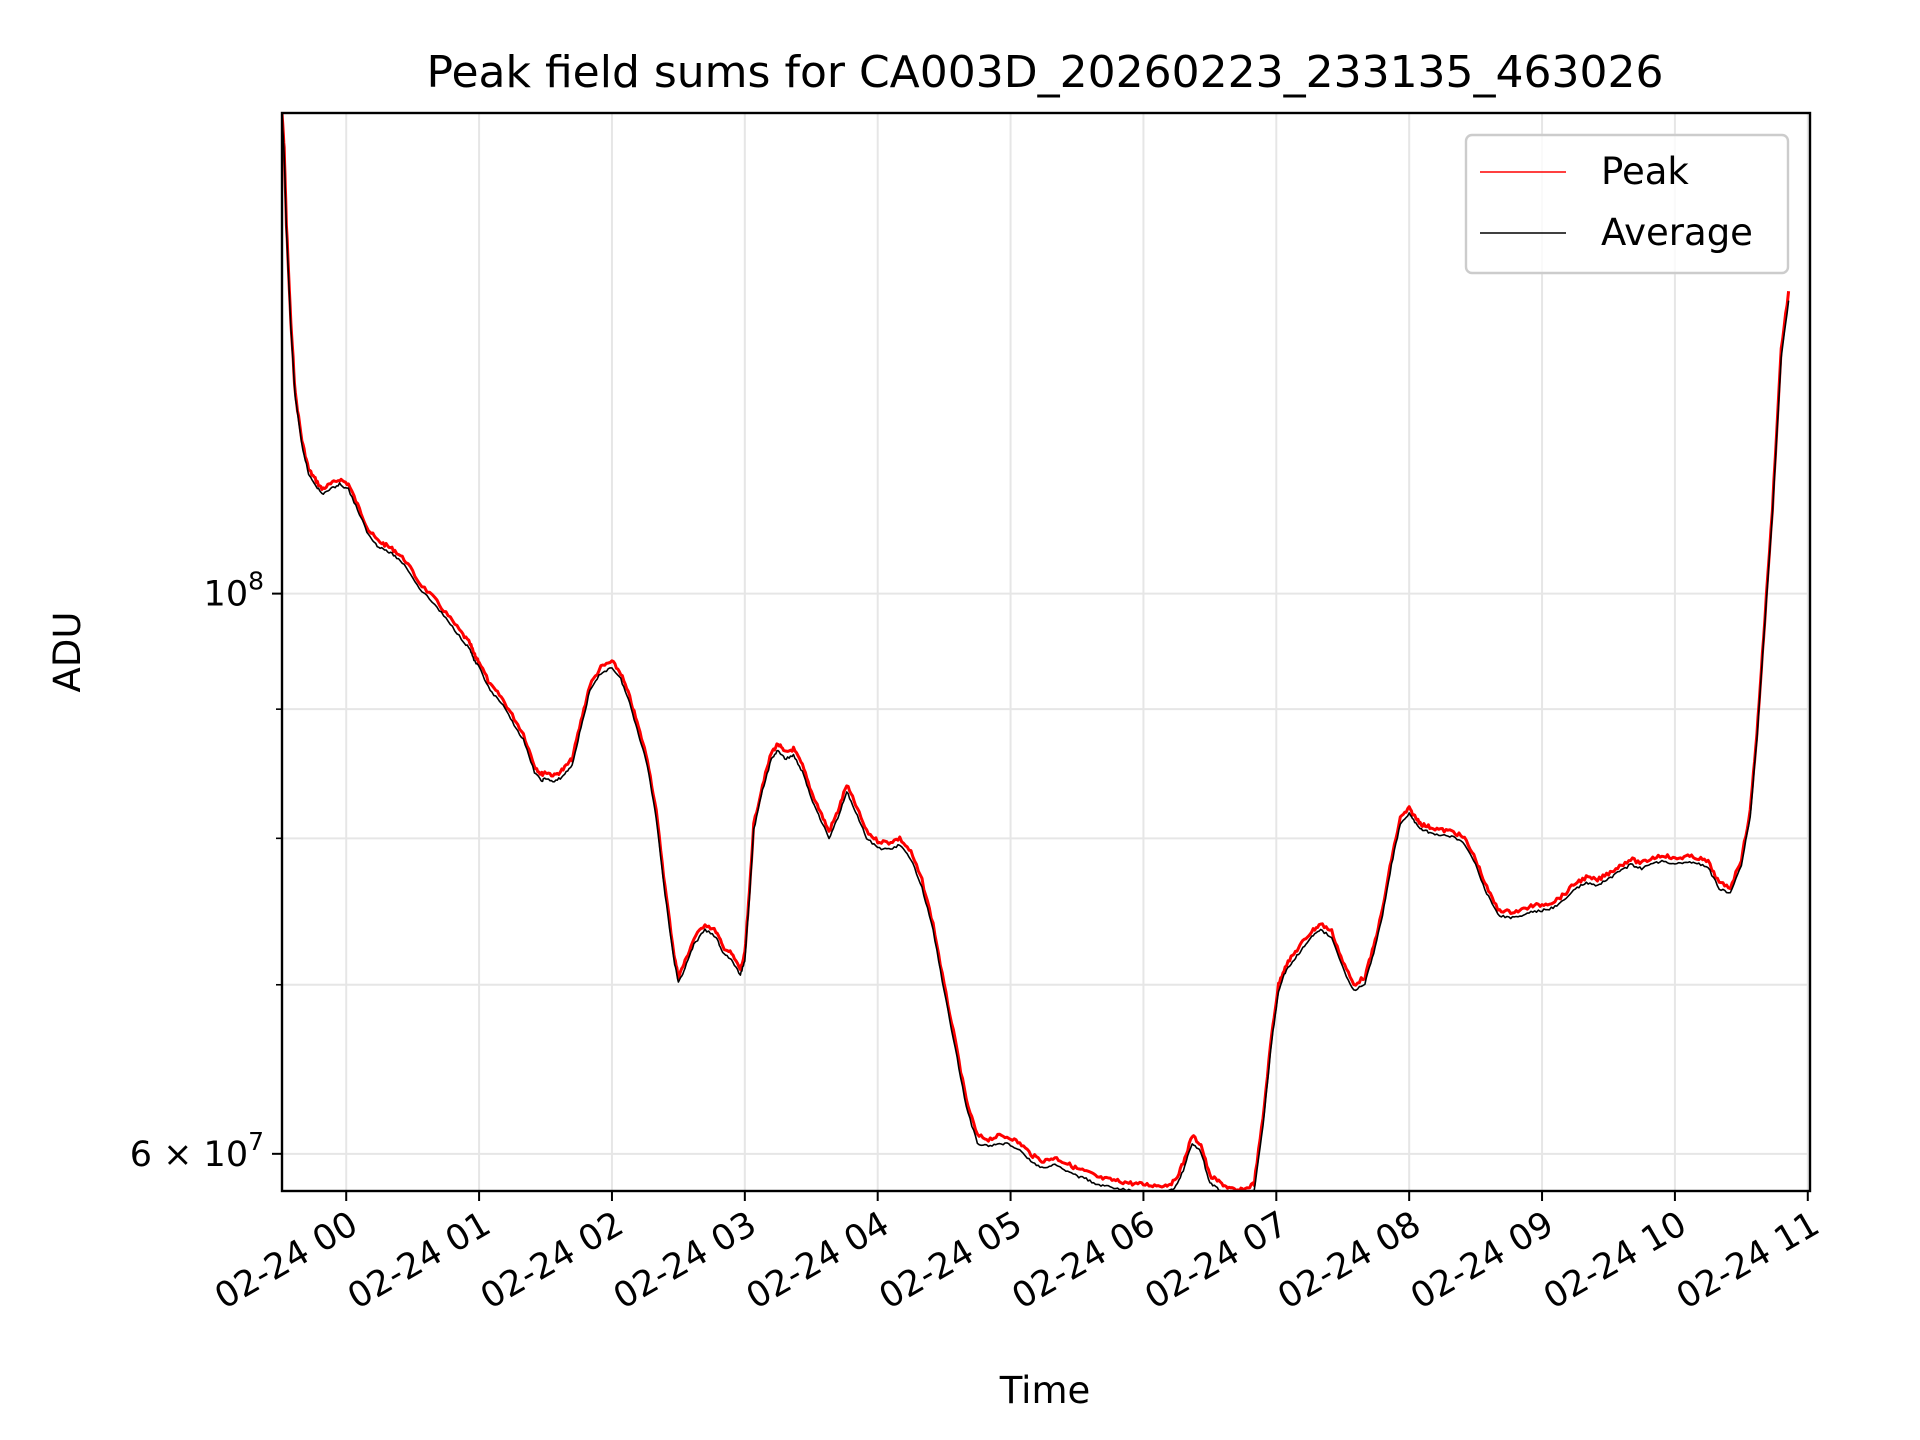 The height and width of the screenshot is (1440, 1920). Describe the element at coordinates (685, 1260) in the screenshot. I see `x-tick-label: 02-24 03` at that location.